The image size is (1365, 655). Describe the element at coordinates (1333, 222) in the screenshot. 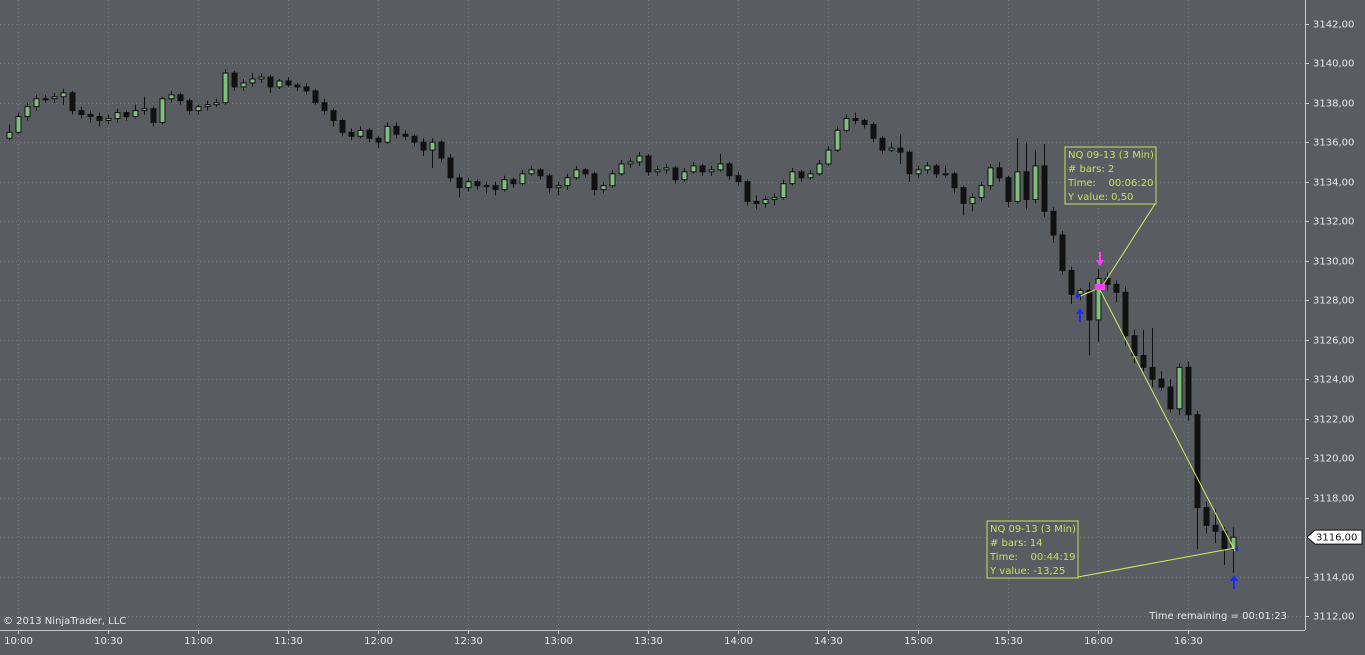

I see `y-tick-label: 3132,00` at that location.